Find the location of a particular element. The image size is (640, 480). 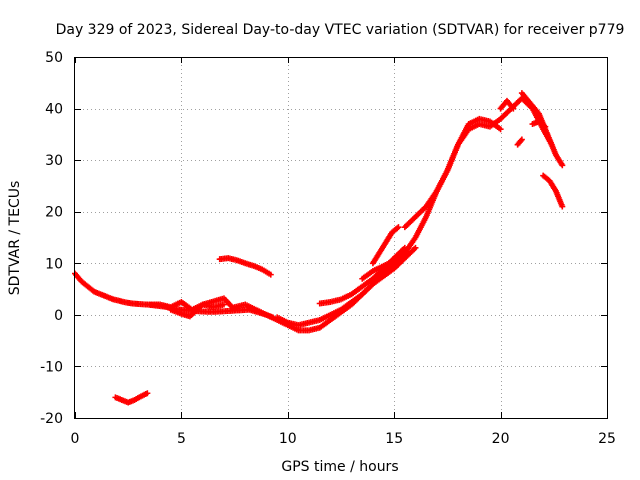

y-tick-label: 20 is located at coordinates (54, 213).